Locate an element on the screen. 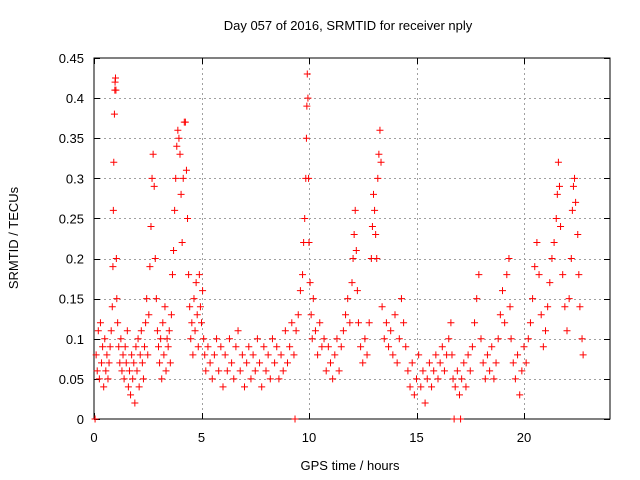  y-tick-label: 0.35 is located at coordinates (71, 138).